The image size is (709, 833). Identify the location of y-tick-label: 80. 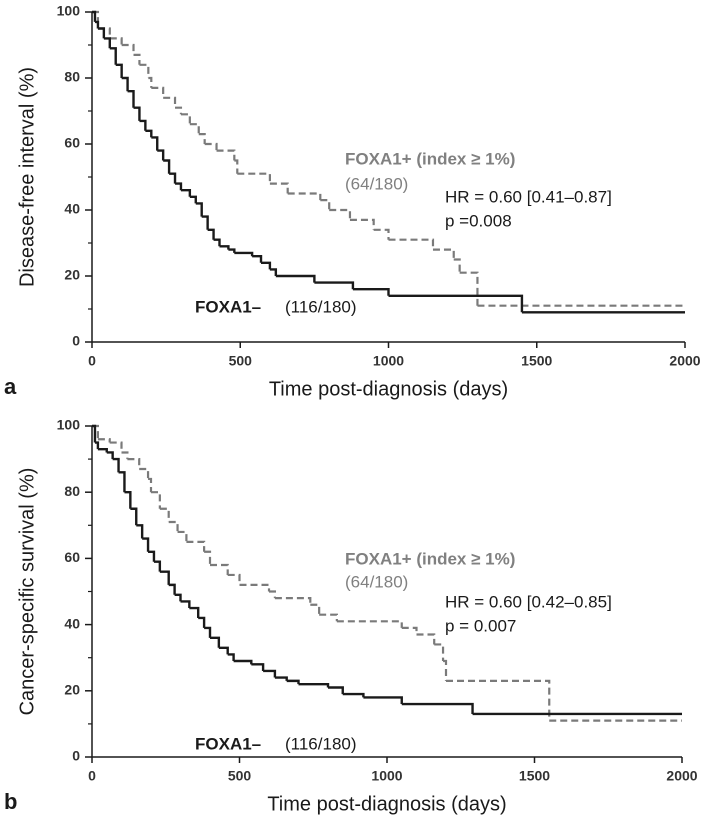
(72, 491).